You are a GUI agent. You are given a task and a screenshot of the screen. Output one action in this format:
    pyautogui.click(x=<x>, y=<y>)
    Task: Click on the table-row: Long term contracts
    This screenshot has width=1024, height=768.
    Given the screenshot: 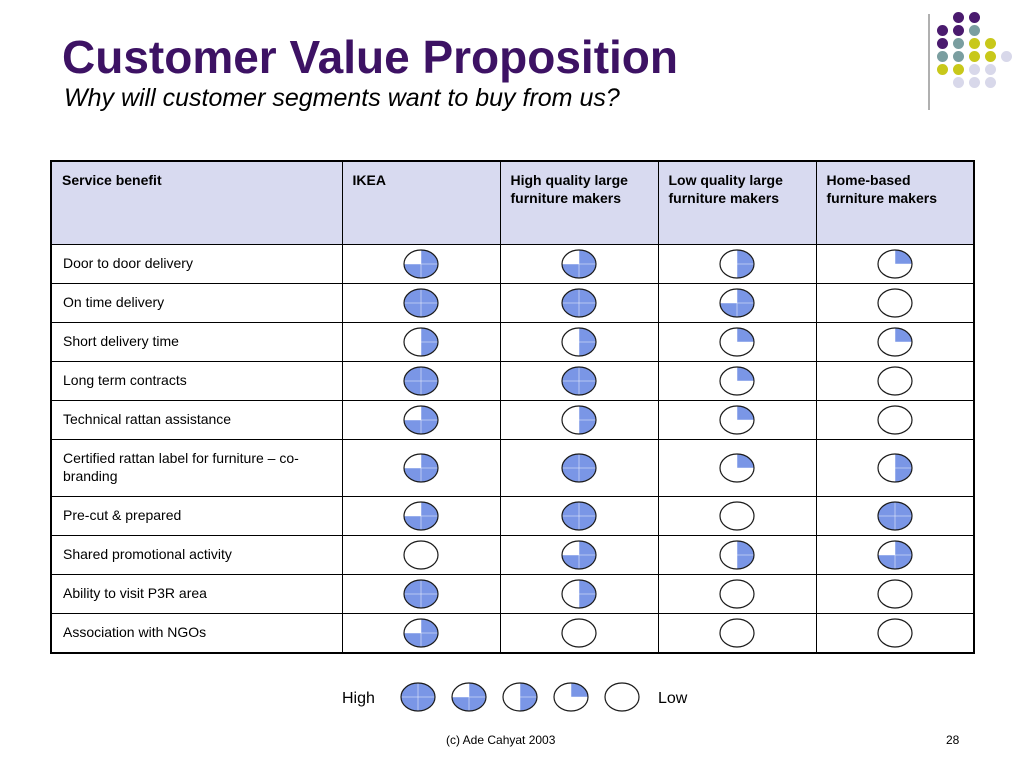 What is the action you would take?
    pyautogui.click(x=512, y=381)
    